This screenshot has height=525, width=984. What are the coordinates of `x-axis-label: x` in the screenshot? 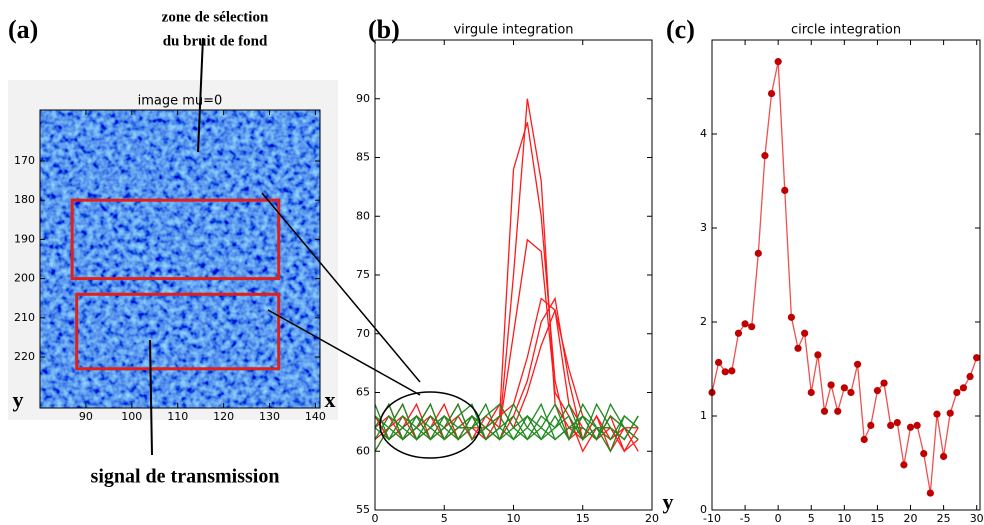 It's located at (330, 399).